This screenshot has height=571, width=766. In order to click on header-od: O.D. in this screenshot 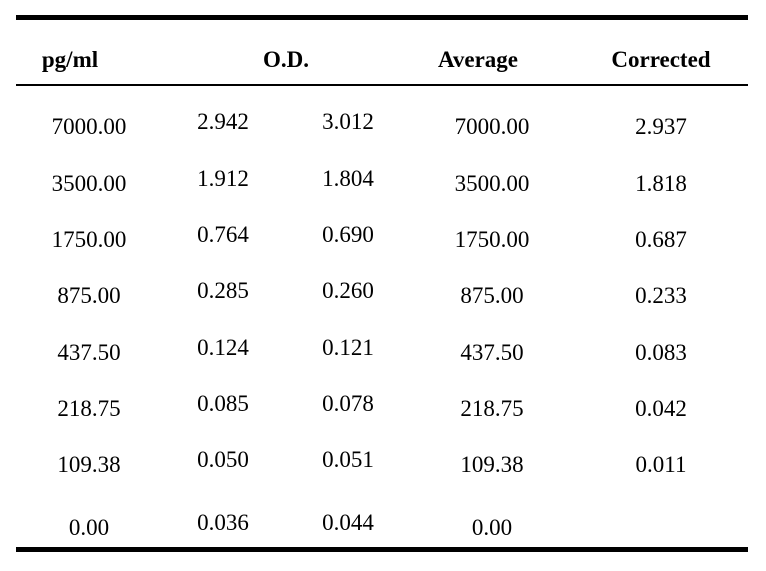, I will do `click(286, 59)`.